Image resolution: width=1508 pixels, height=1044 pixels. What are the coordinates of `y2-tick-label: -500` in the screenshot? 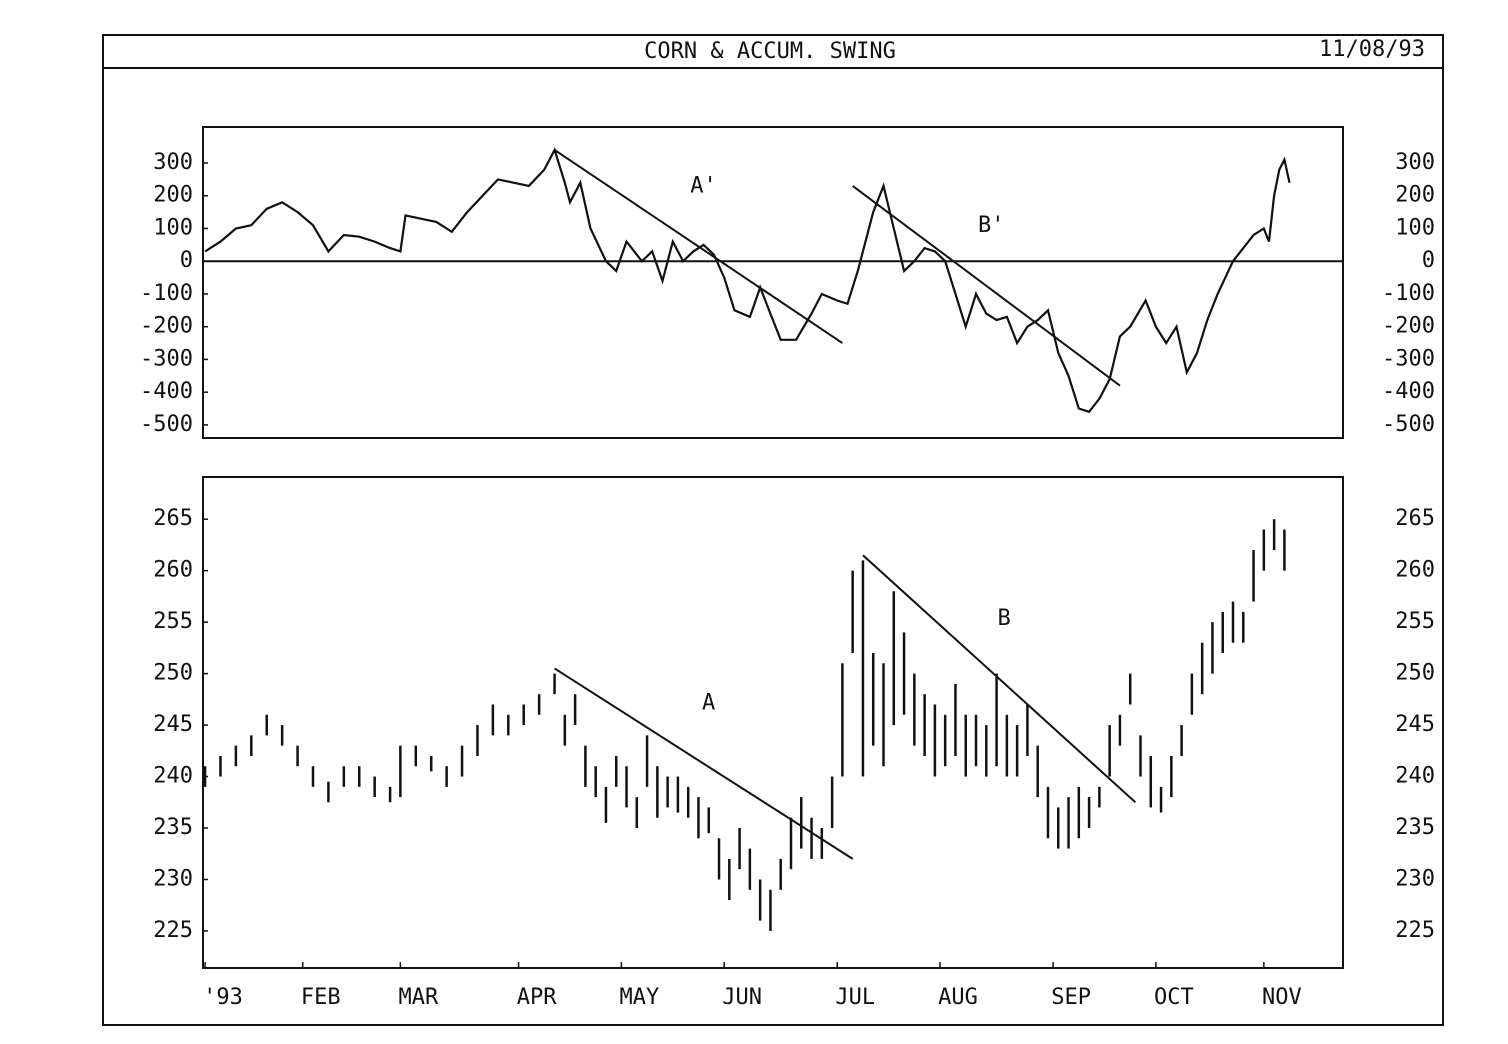 It's located at (1408, 424).